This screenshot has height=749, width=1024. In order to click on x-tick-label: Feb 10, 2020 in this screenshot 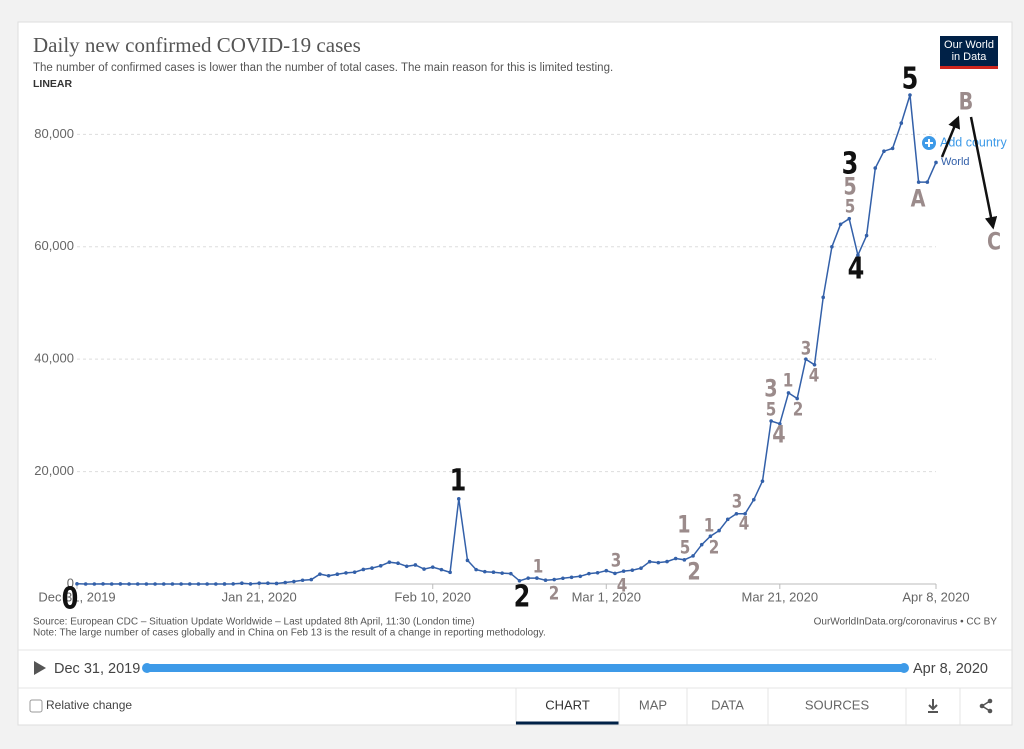, I will do `click(432, 596)`.